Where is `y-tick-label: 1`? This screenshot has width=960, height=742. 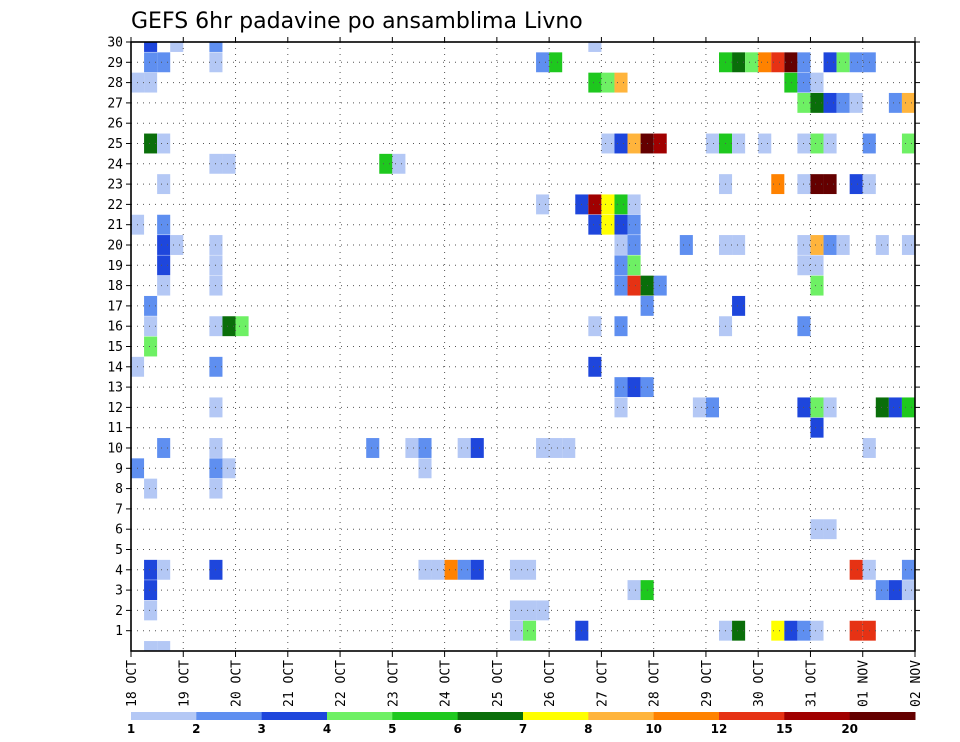
y-tick-label: 1 is located at coordinates (119, 631).